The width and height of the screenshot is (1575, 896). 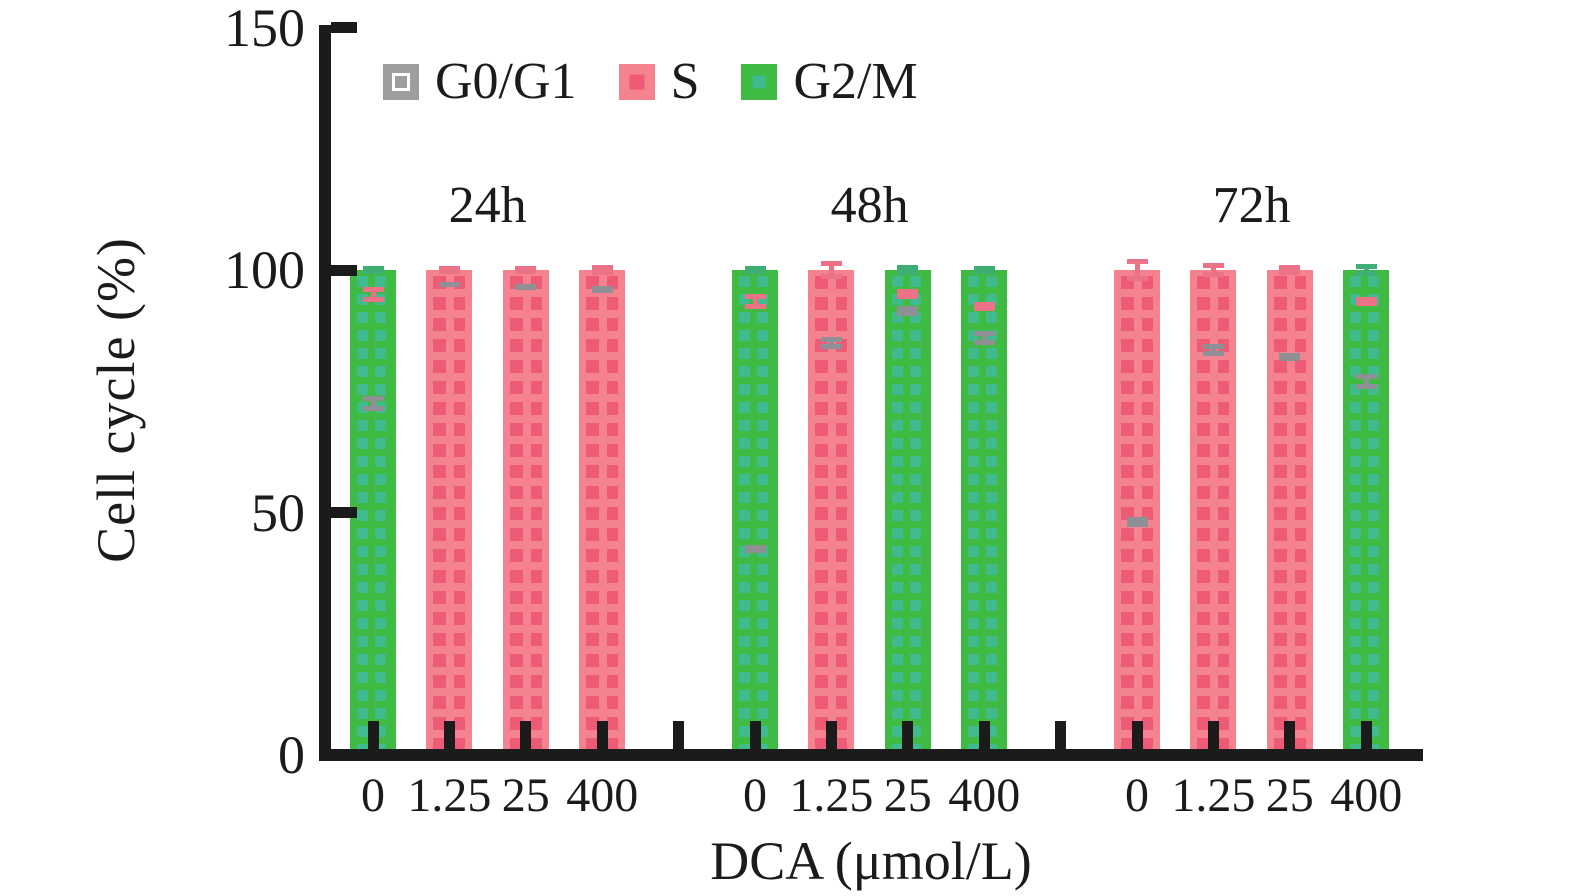 What do you see at coordinates (506, 81) in the screenshot?
I see `legend-label: G0/G1` at bounding box center [506, 81].